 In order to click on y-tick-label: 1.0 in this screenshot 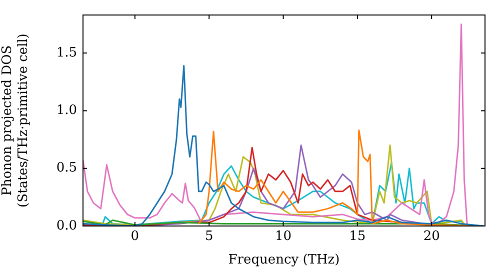, I will do `click(66, 110)`.